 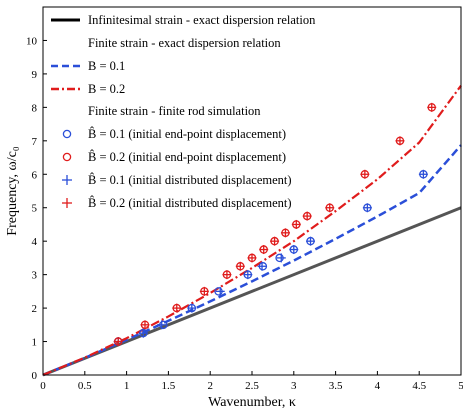 I want to click on x-tick-label: 2, so click(x=210, y=386).